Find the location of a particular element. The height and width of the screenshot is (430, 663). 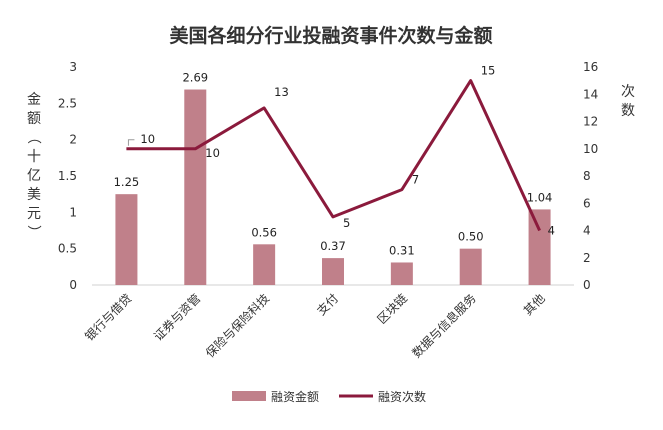

line-data-label: 7 is located at coordinates (415, 180).